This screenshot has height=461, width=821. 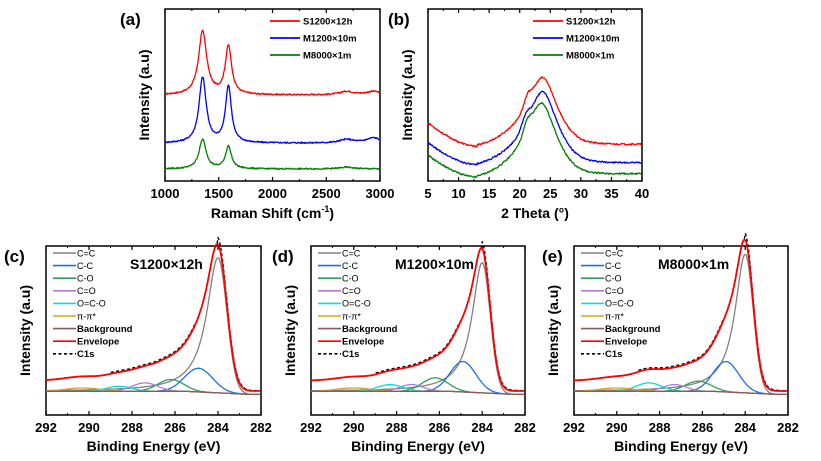 I want to click on x-tick-label: 2500, so click(x=326, y=193).